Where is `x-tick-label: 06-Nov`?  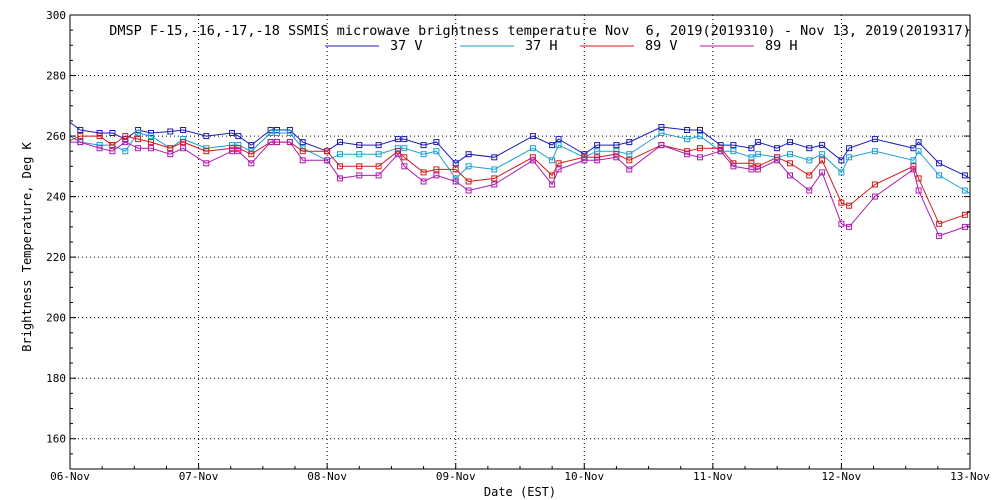
x-tick-label: 06-Nov is located at coordinates (70, 476).